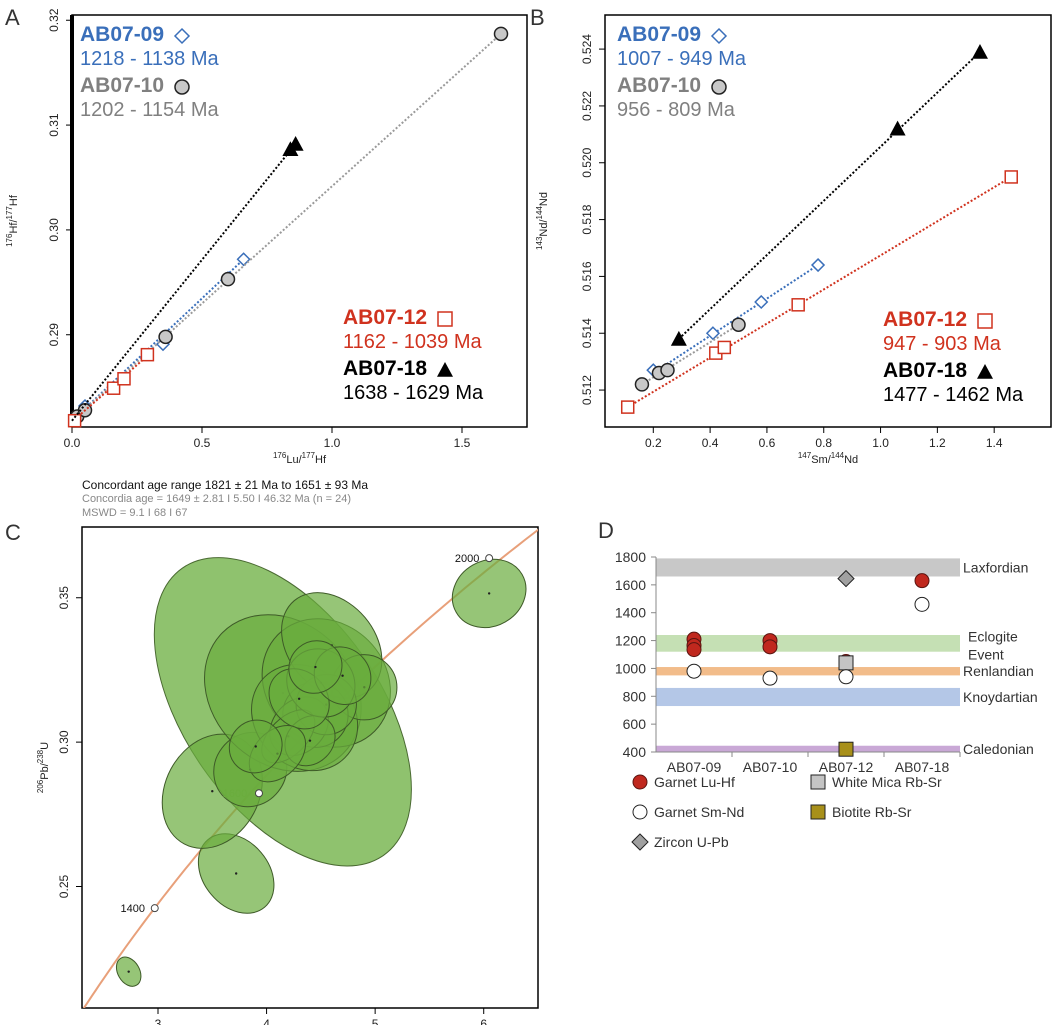 The image size is (1057, 1025). What do you see at coordinates (986, 654) in the screenshot?
I see `band-label: Event` at bounding box center [986, 654].